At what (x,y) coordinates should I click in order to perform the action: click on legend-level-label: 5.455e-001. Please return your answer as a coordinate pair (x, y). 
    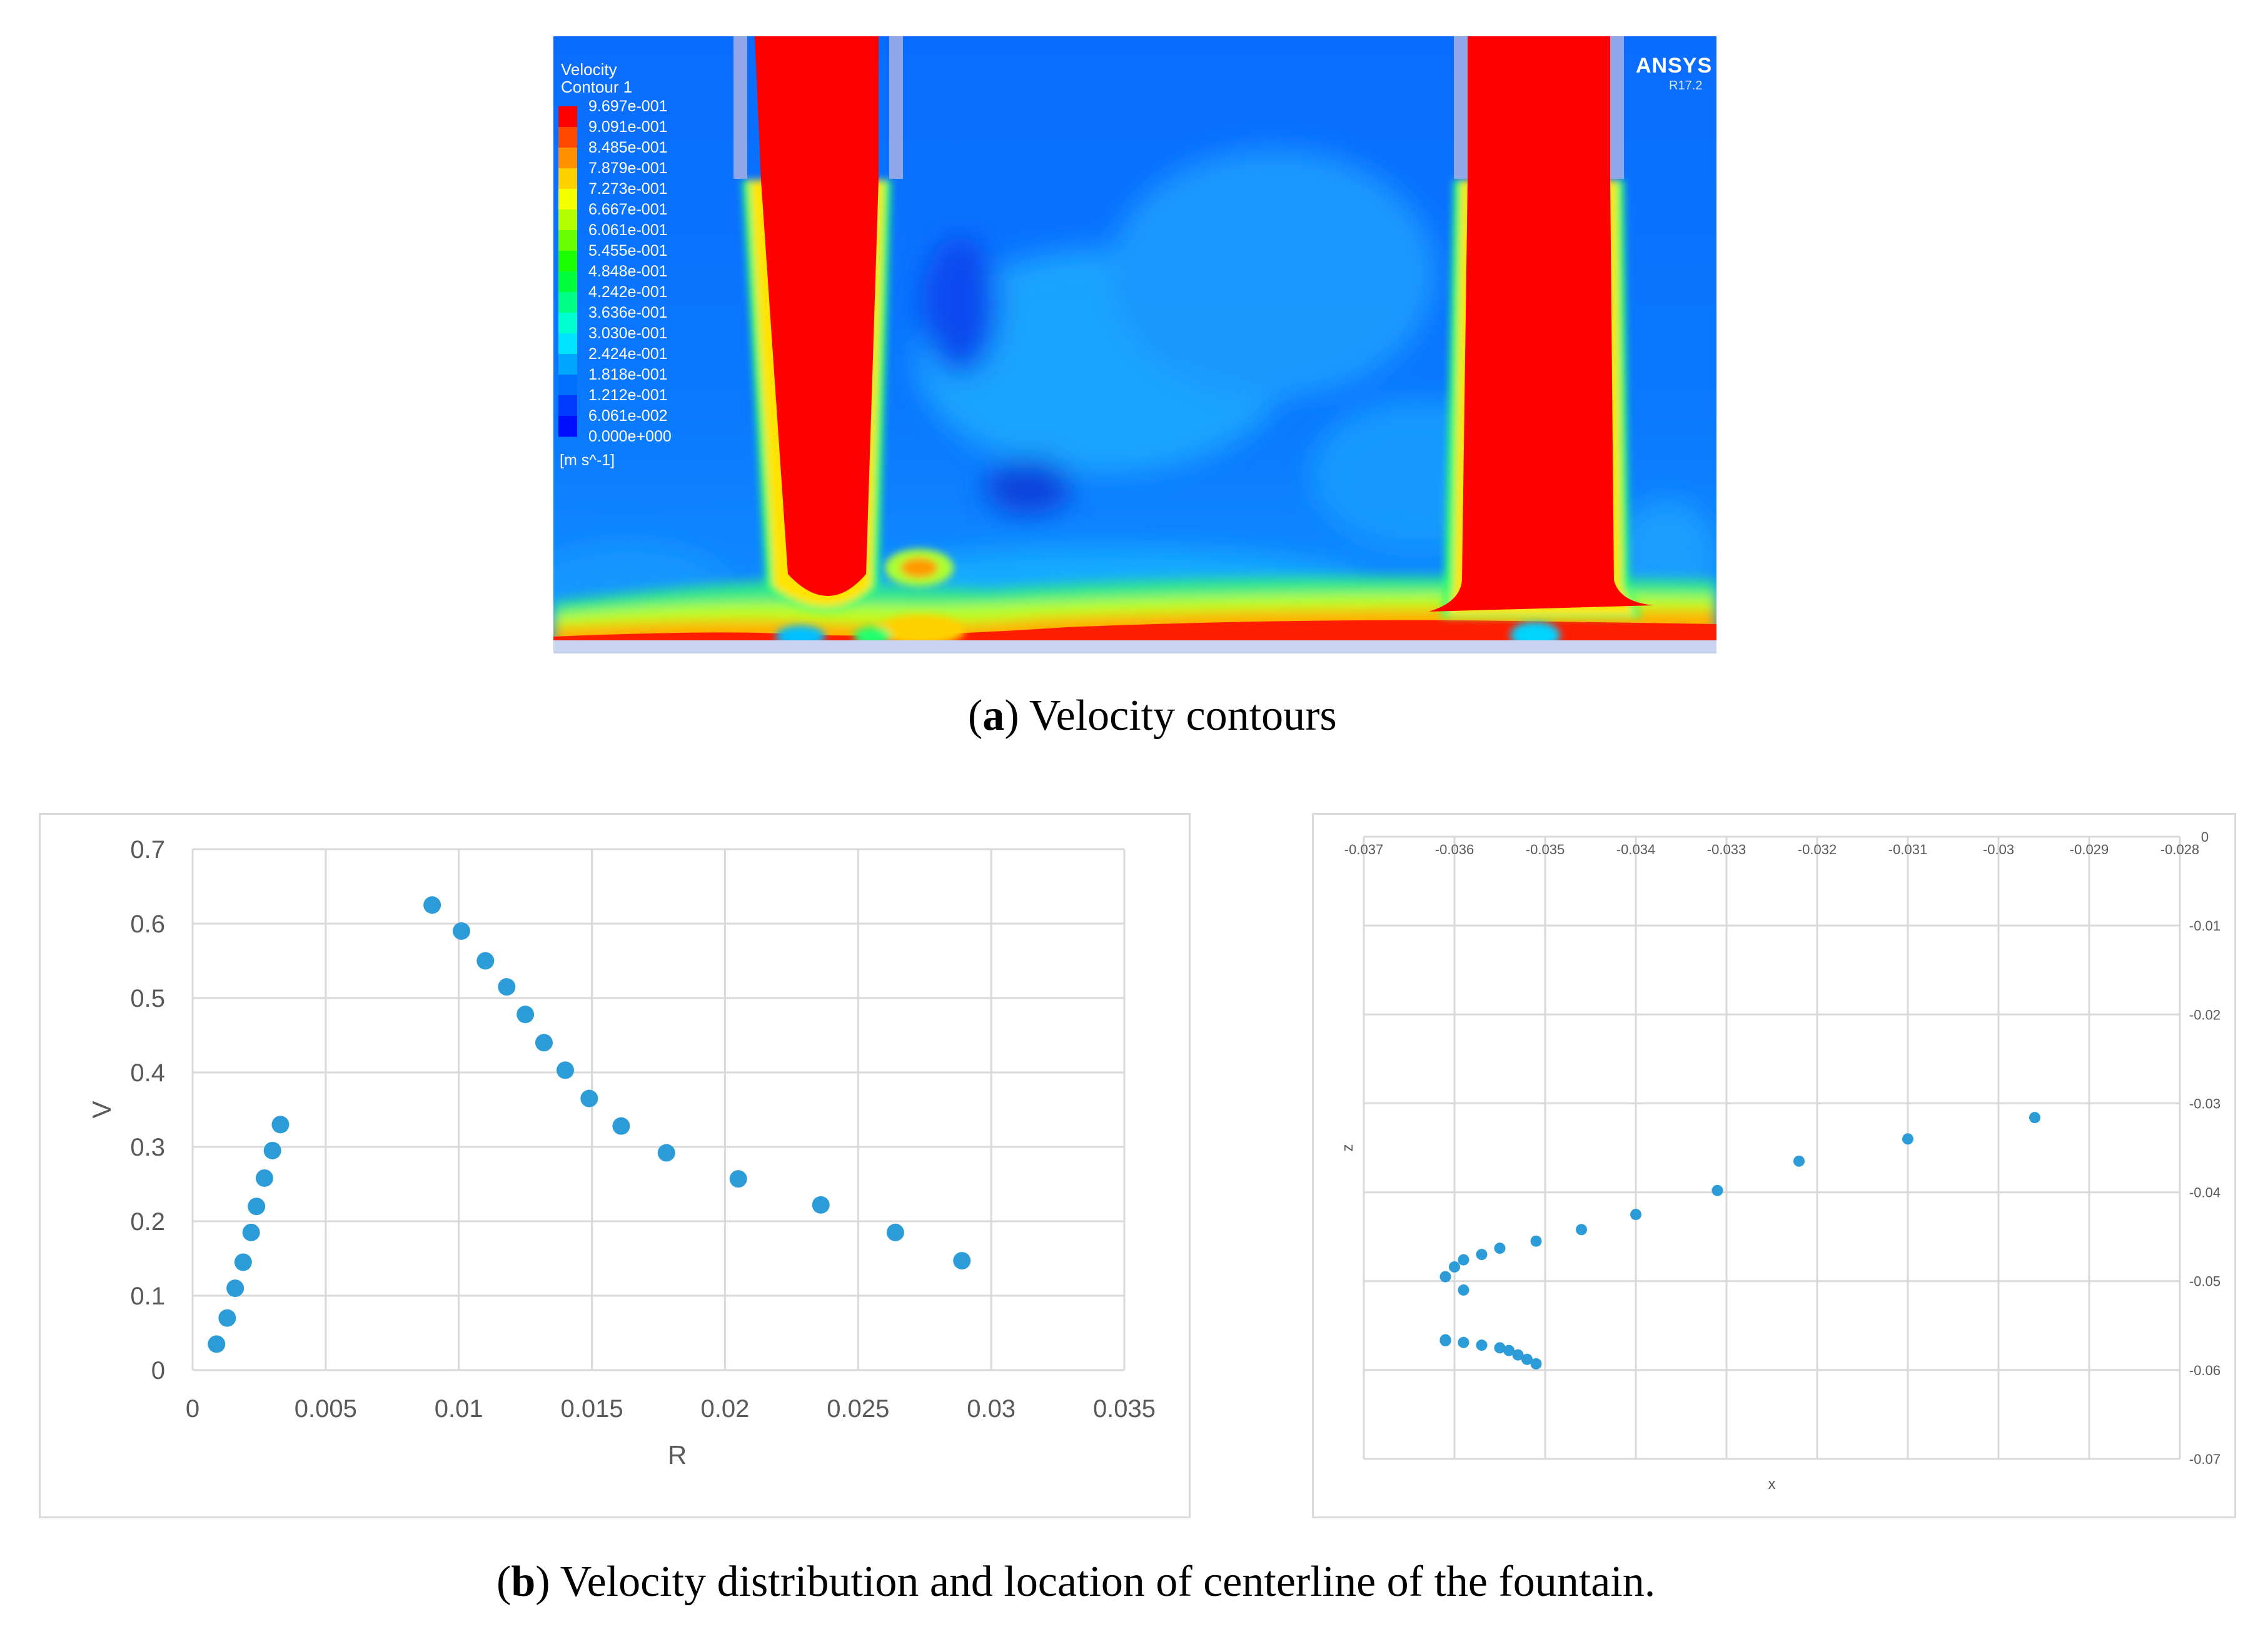
    Looking at the image, I should click on (628, 251).